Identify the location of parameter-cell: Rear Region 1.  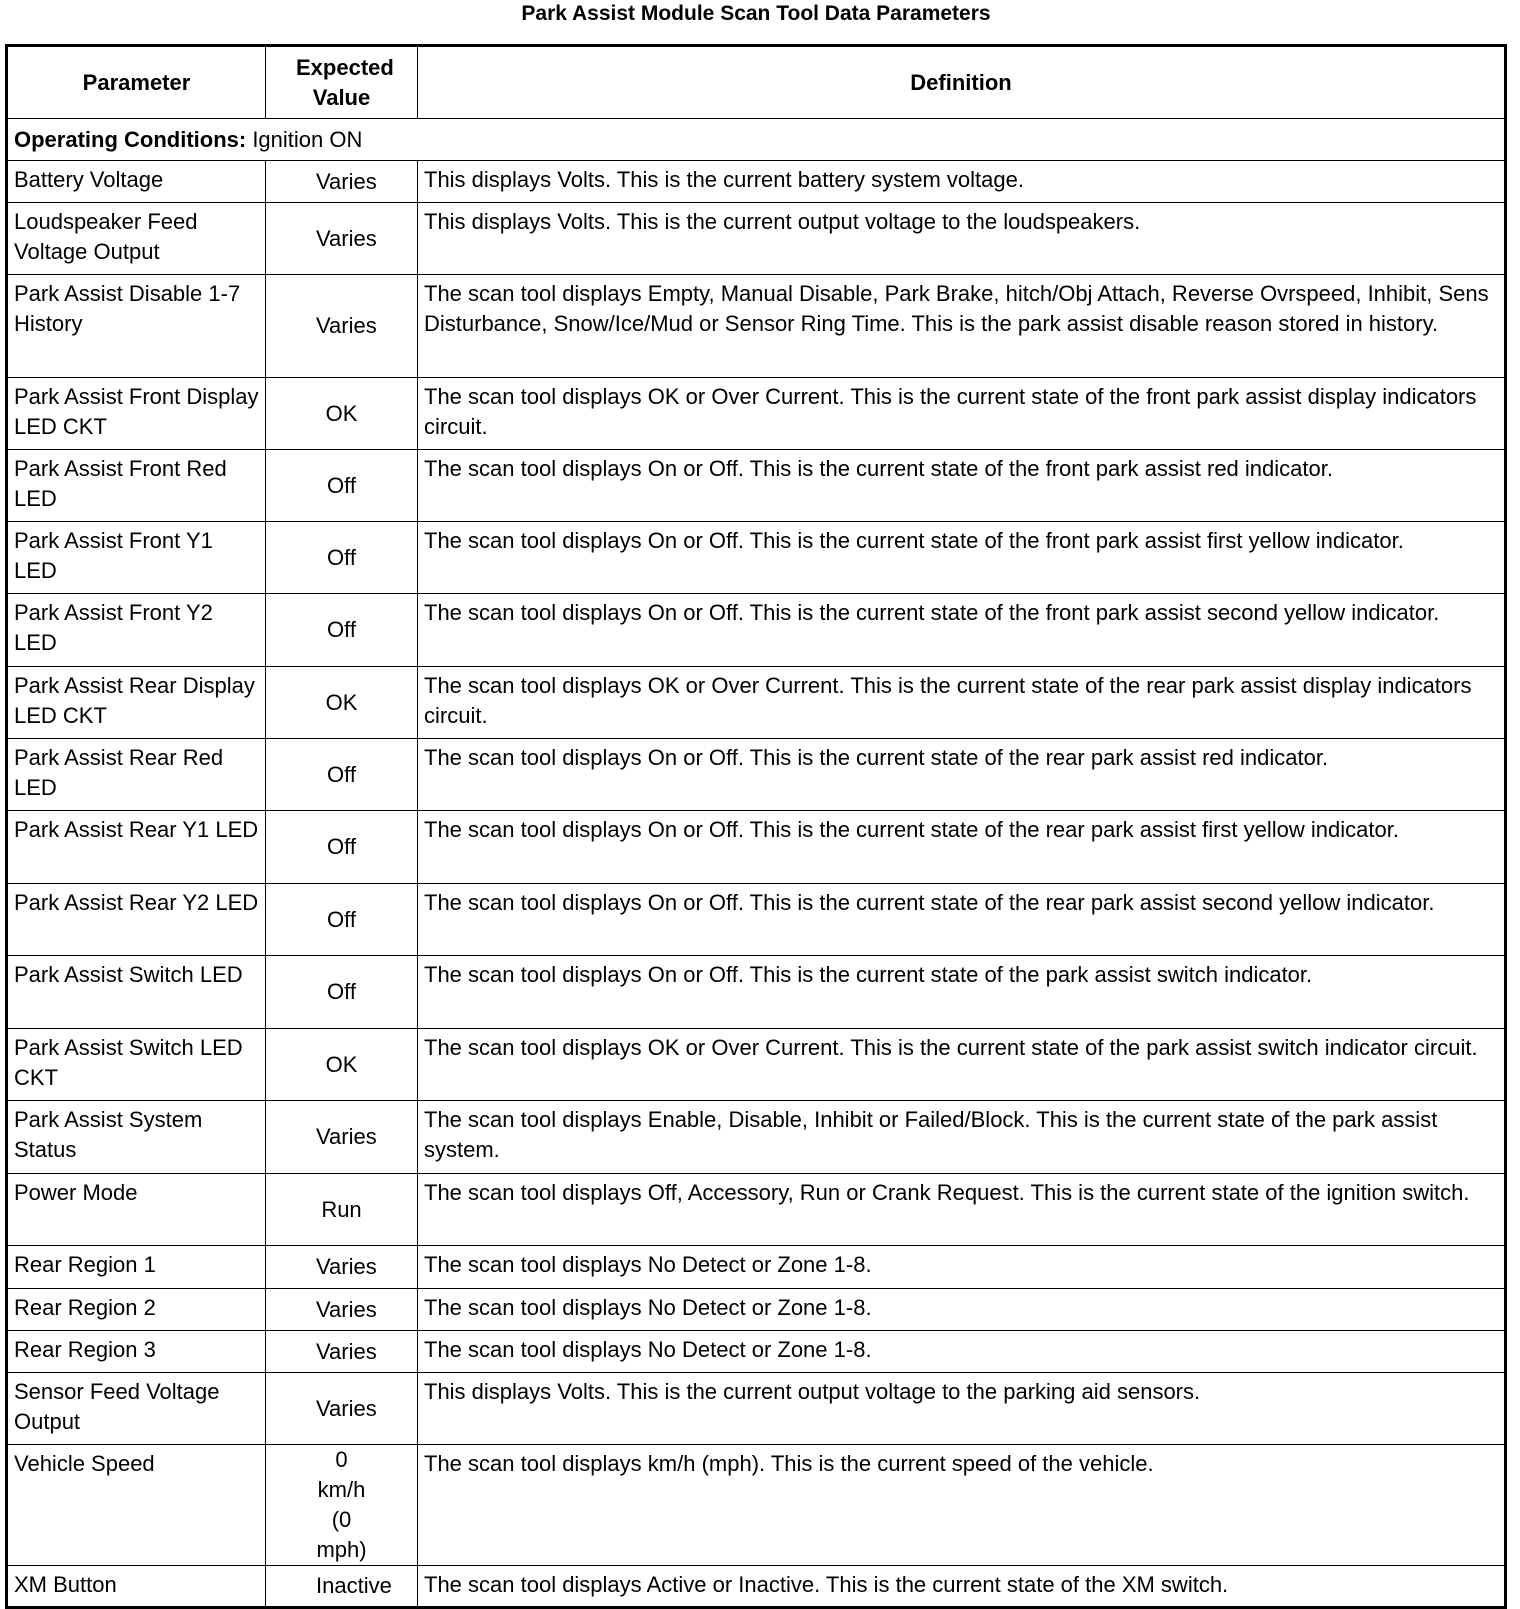
(136, 1267).